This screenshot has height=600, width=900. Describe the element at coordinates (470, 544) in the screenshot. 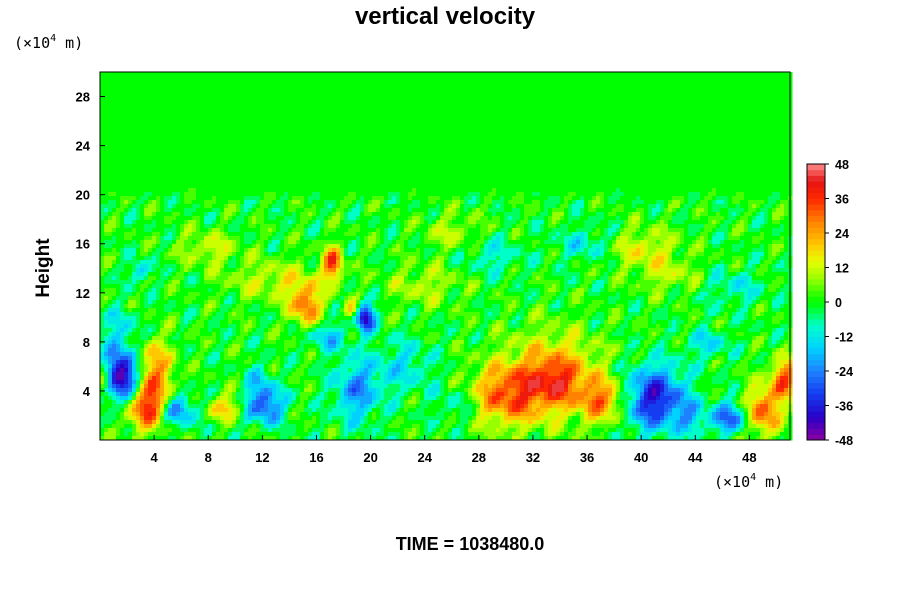

I see `time-label: TIME = 1038480.0` at that location.